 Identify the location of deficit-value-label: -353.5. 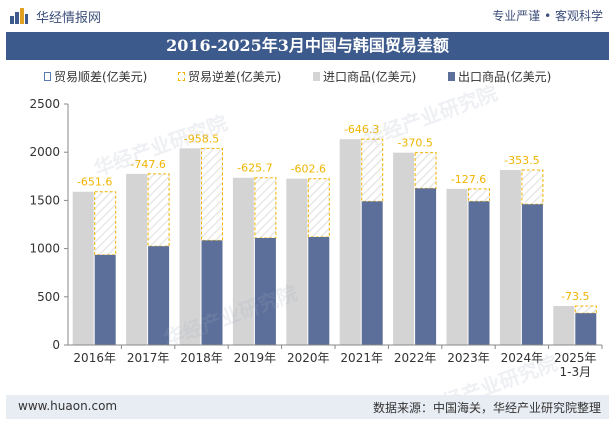
(521, 160).